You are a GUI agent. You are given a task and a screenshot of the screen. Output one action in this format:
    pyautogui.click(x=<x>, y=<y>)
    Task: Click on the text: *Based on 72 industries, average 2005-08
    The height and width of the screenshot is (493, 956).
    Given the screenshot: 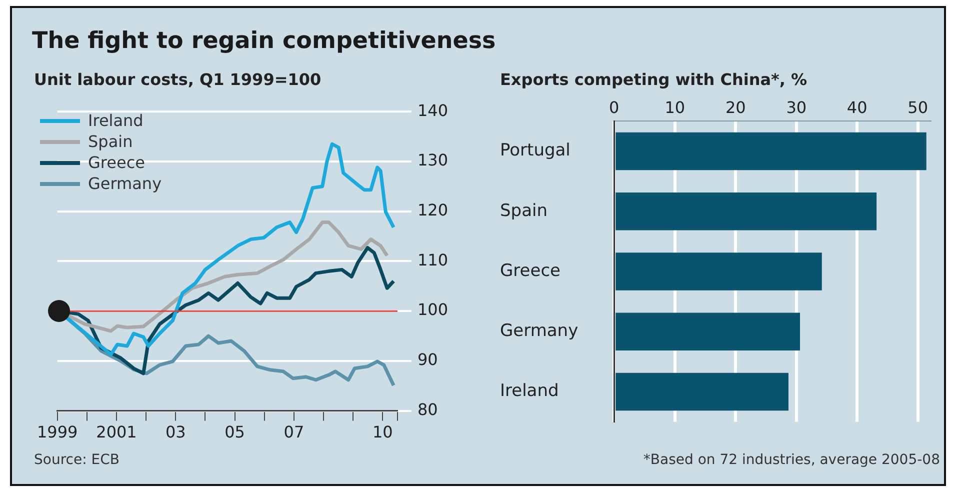 What is the action you would take?
    pyautogui.click(x=791, y=460)
    